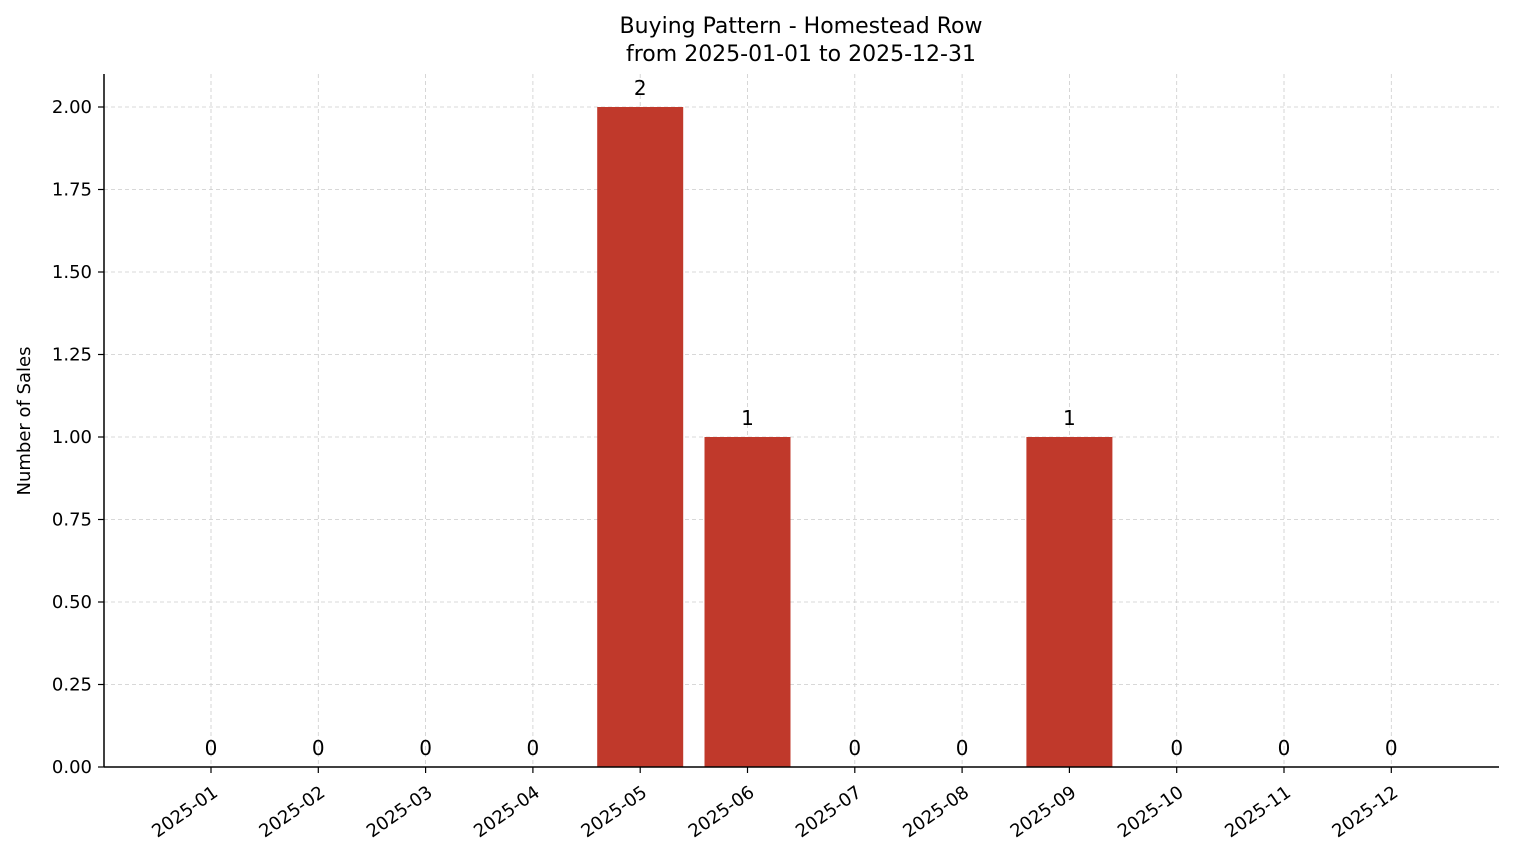  I want to click on x-tick-label: 2025-11, so click(1258, 812).